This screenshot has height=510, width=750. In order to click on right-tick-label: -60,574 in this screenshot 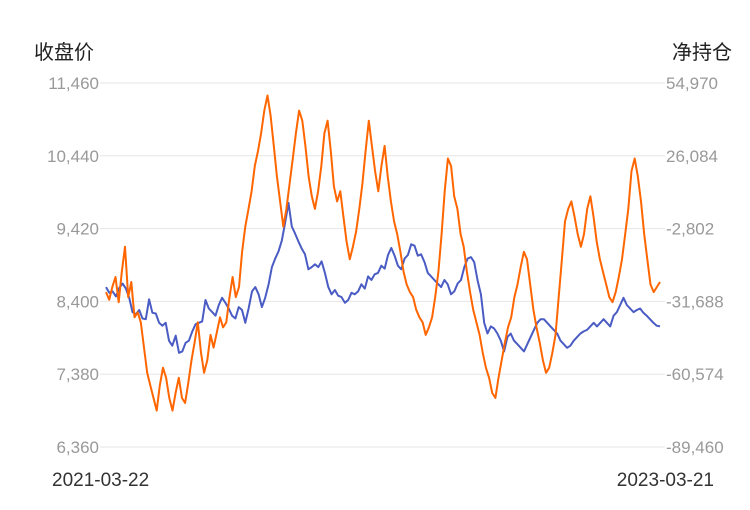, I will do `click(695, 374)`.